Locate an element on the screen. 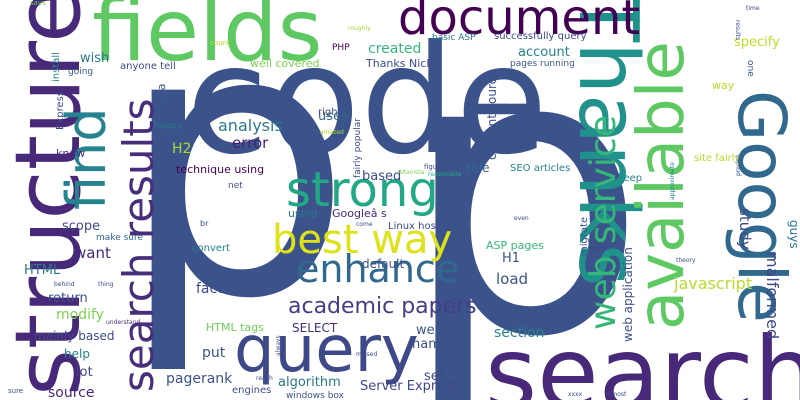  word: well covered is located at coordinates (285, 63).